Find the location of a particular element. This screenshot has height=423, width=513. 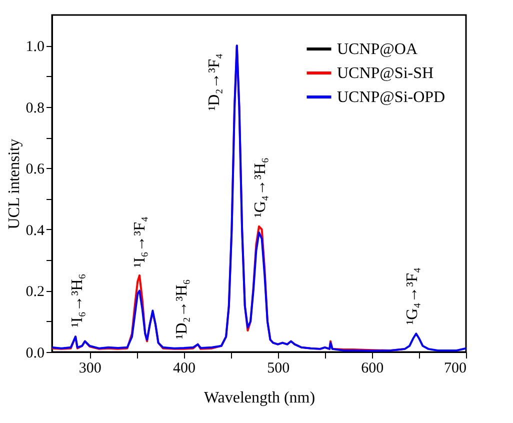

y-tick-label: 0.4 is located at coordinates (35, 230).